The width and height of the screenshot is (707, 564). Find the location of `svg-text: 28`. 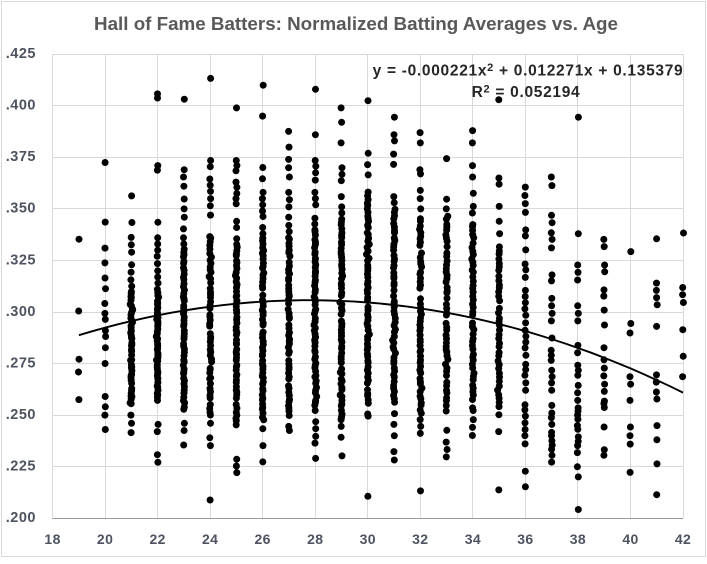

svg-text: 28 is located at coordinates (315, 539).